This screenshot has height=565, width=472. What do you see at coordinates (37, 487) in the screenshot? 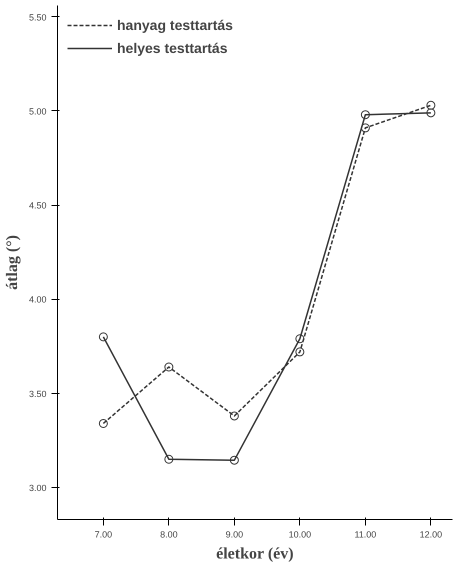
I see `y-tick-label: 3.00` at bounding box center [37, 487].